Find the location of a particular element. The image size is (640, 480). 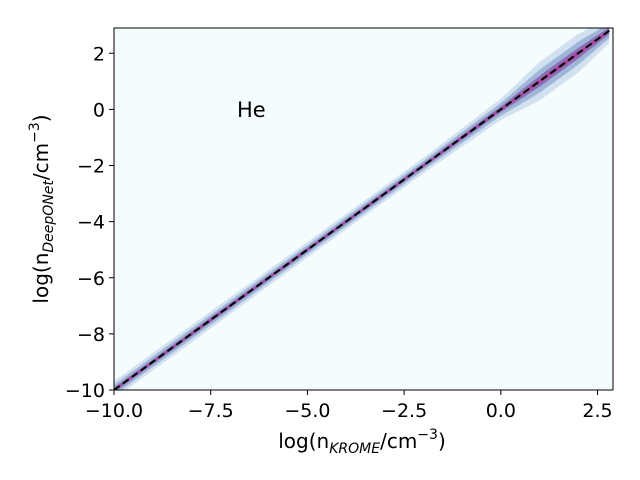

x-axis-label: log(nKROME/cm−3) is located at coordinates (362, 442).